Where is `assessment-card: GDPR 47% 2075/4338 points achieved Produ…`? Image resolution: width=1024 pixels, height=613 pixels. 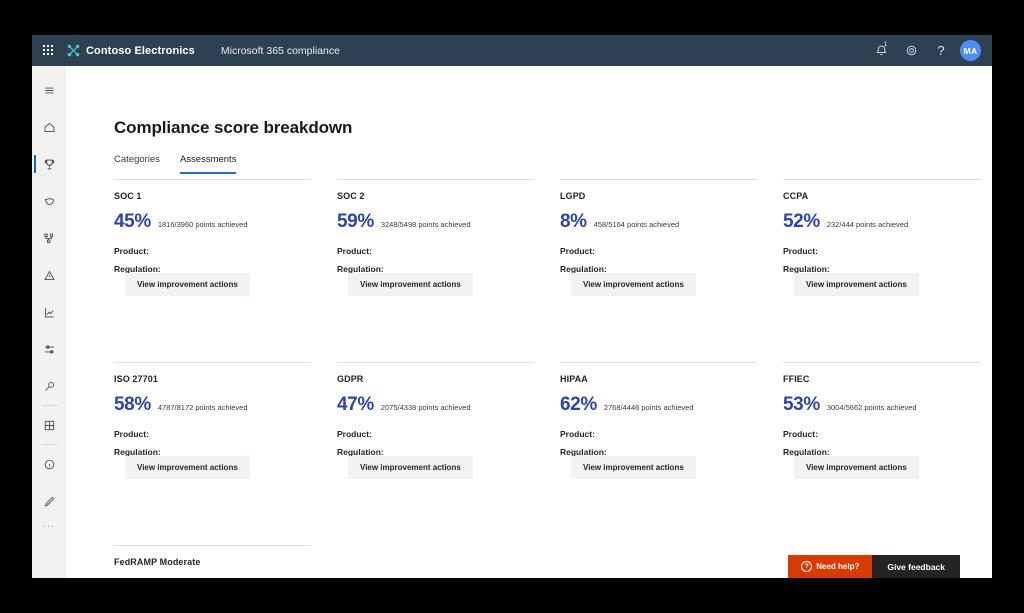 assessment-card: GDPR 47% 2075/4338 points achieved Produ… is located at coordinates (435, 453).